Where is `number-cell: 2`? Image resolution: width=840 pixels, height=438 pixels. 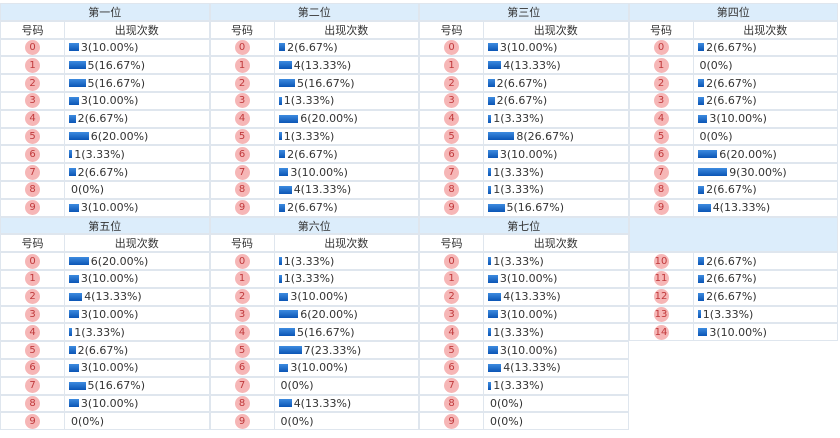 number-cell: 2 is located at coordinates (661, 83).